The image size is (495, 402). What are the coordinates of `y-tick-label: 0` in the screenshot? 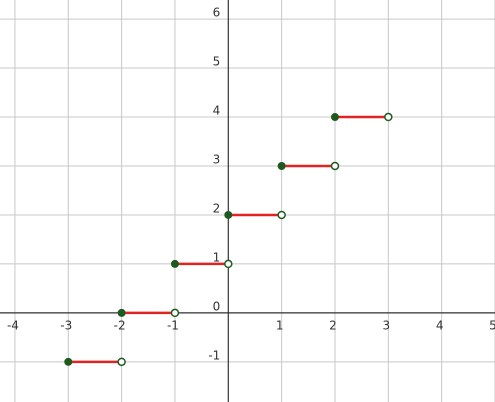 It's located at (217, 306).